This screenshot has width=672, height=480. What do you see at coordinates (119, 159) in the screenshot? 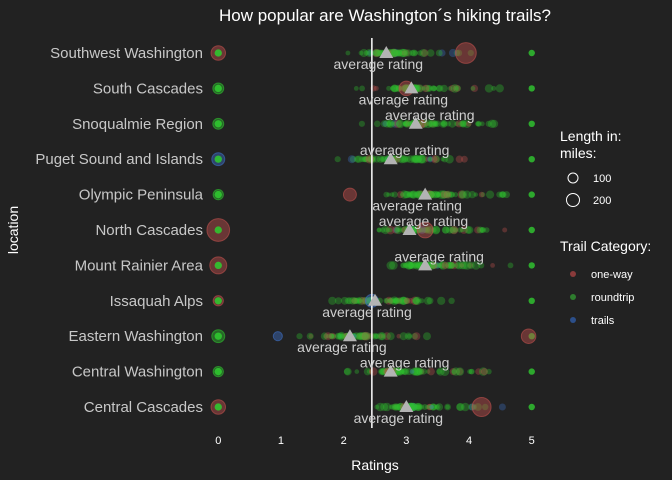
I see `location-label: Puget Sound and Islands` at bounding box center [119, 159].